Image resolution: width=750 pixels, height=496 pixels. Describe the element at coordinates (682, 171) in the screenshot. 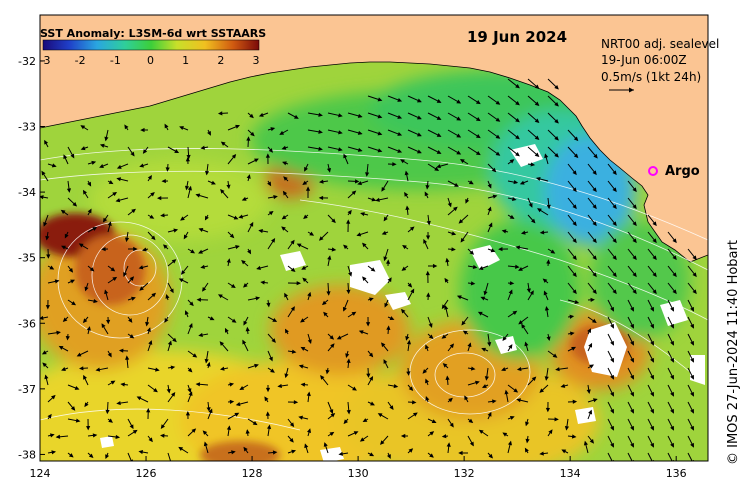

I see `argo-label: Argo` at that location.